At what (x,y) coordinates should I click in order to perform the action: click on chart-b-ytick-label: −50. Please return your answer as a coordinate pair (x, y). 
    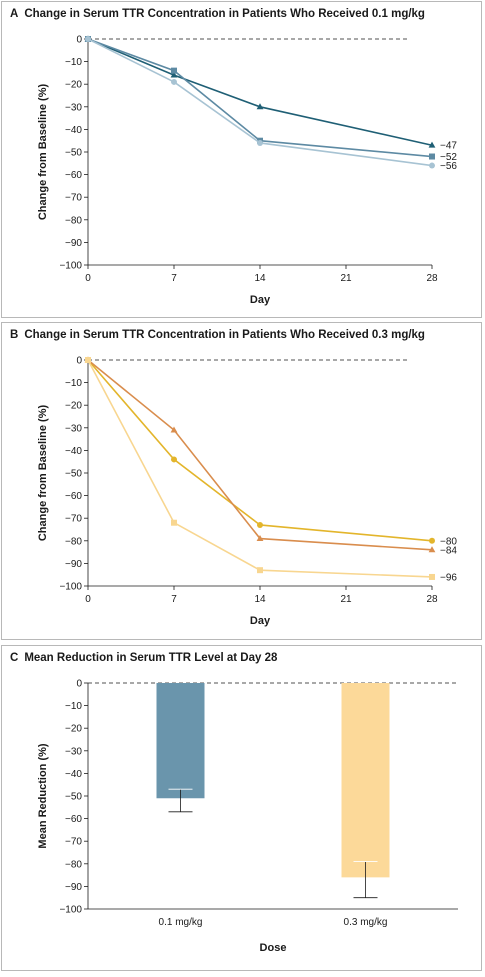
    Looking at the image, I should click on (73, 474).